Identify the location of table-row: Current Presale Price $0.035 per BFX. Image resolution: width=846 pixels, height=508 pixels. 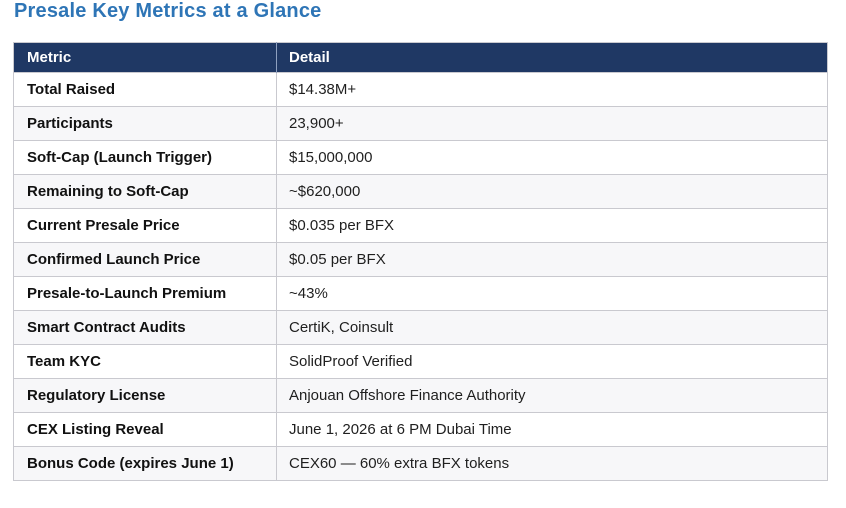
(420, 225).